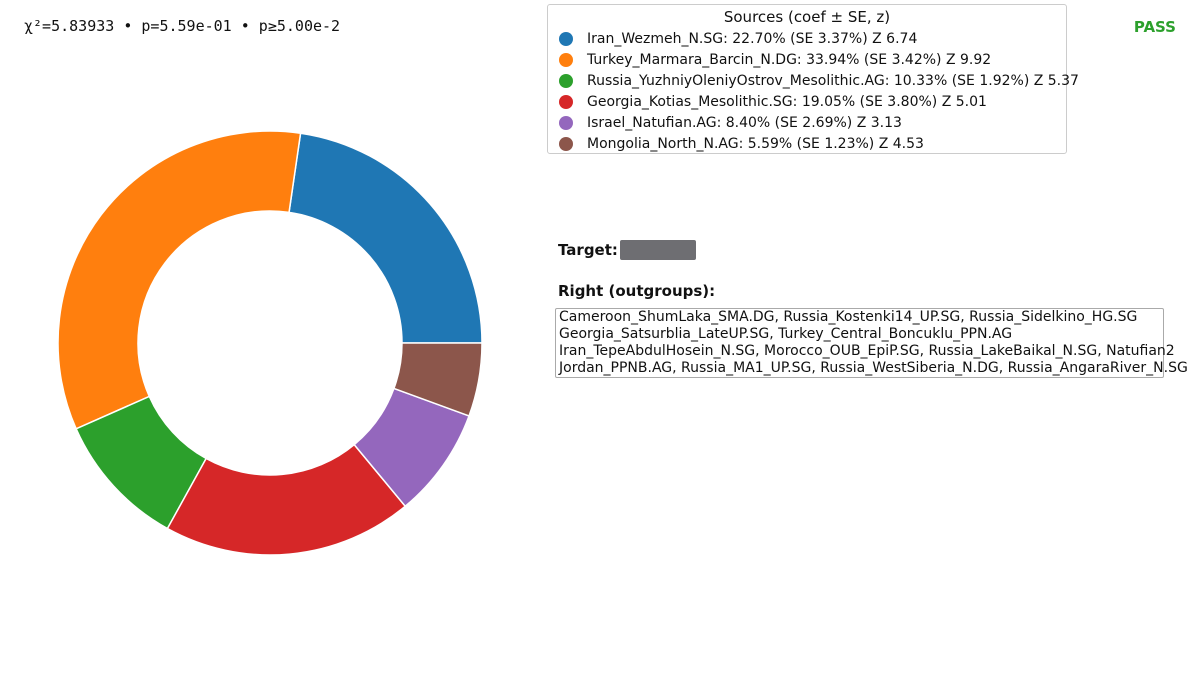 The width and height of the screenshot is (1200, 686). Describe the element at coordinates (588, 250) in the screenshot. I see `target-label: Target:` at that location.